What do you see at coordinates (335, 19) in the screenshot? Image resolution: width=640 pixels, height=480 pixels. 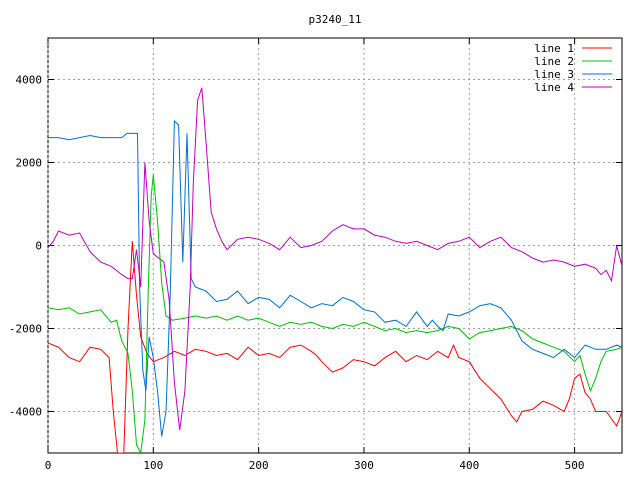 I see `chart-title: p3240_11` at bounding box center [335, 19].